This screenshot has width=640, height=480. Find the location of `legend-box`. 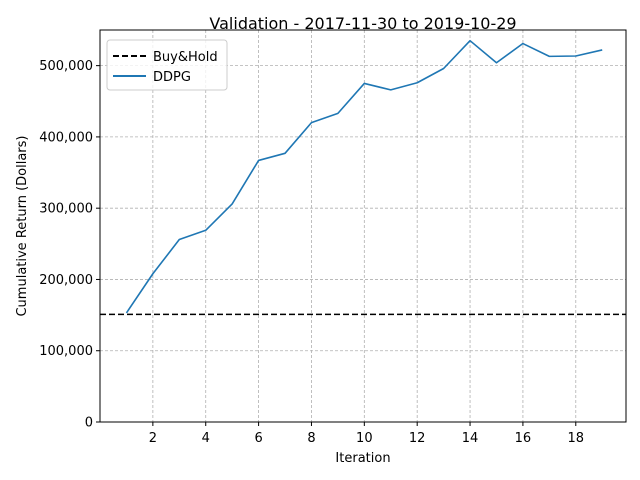

legend-box is located at coordinates (167, 65).